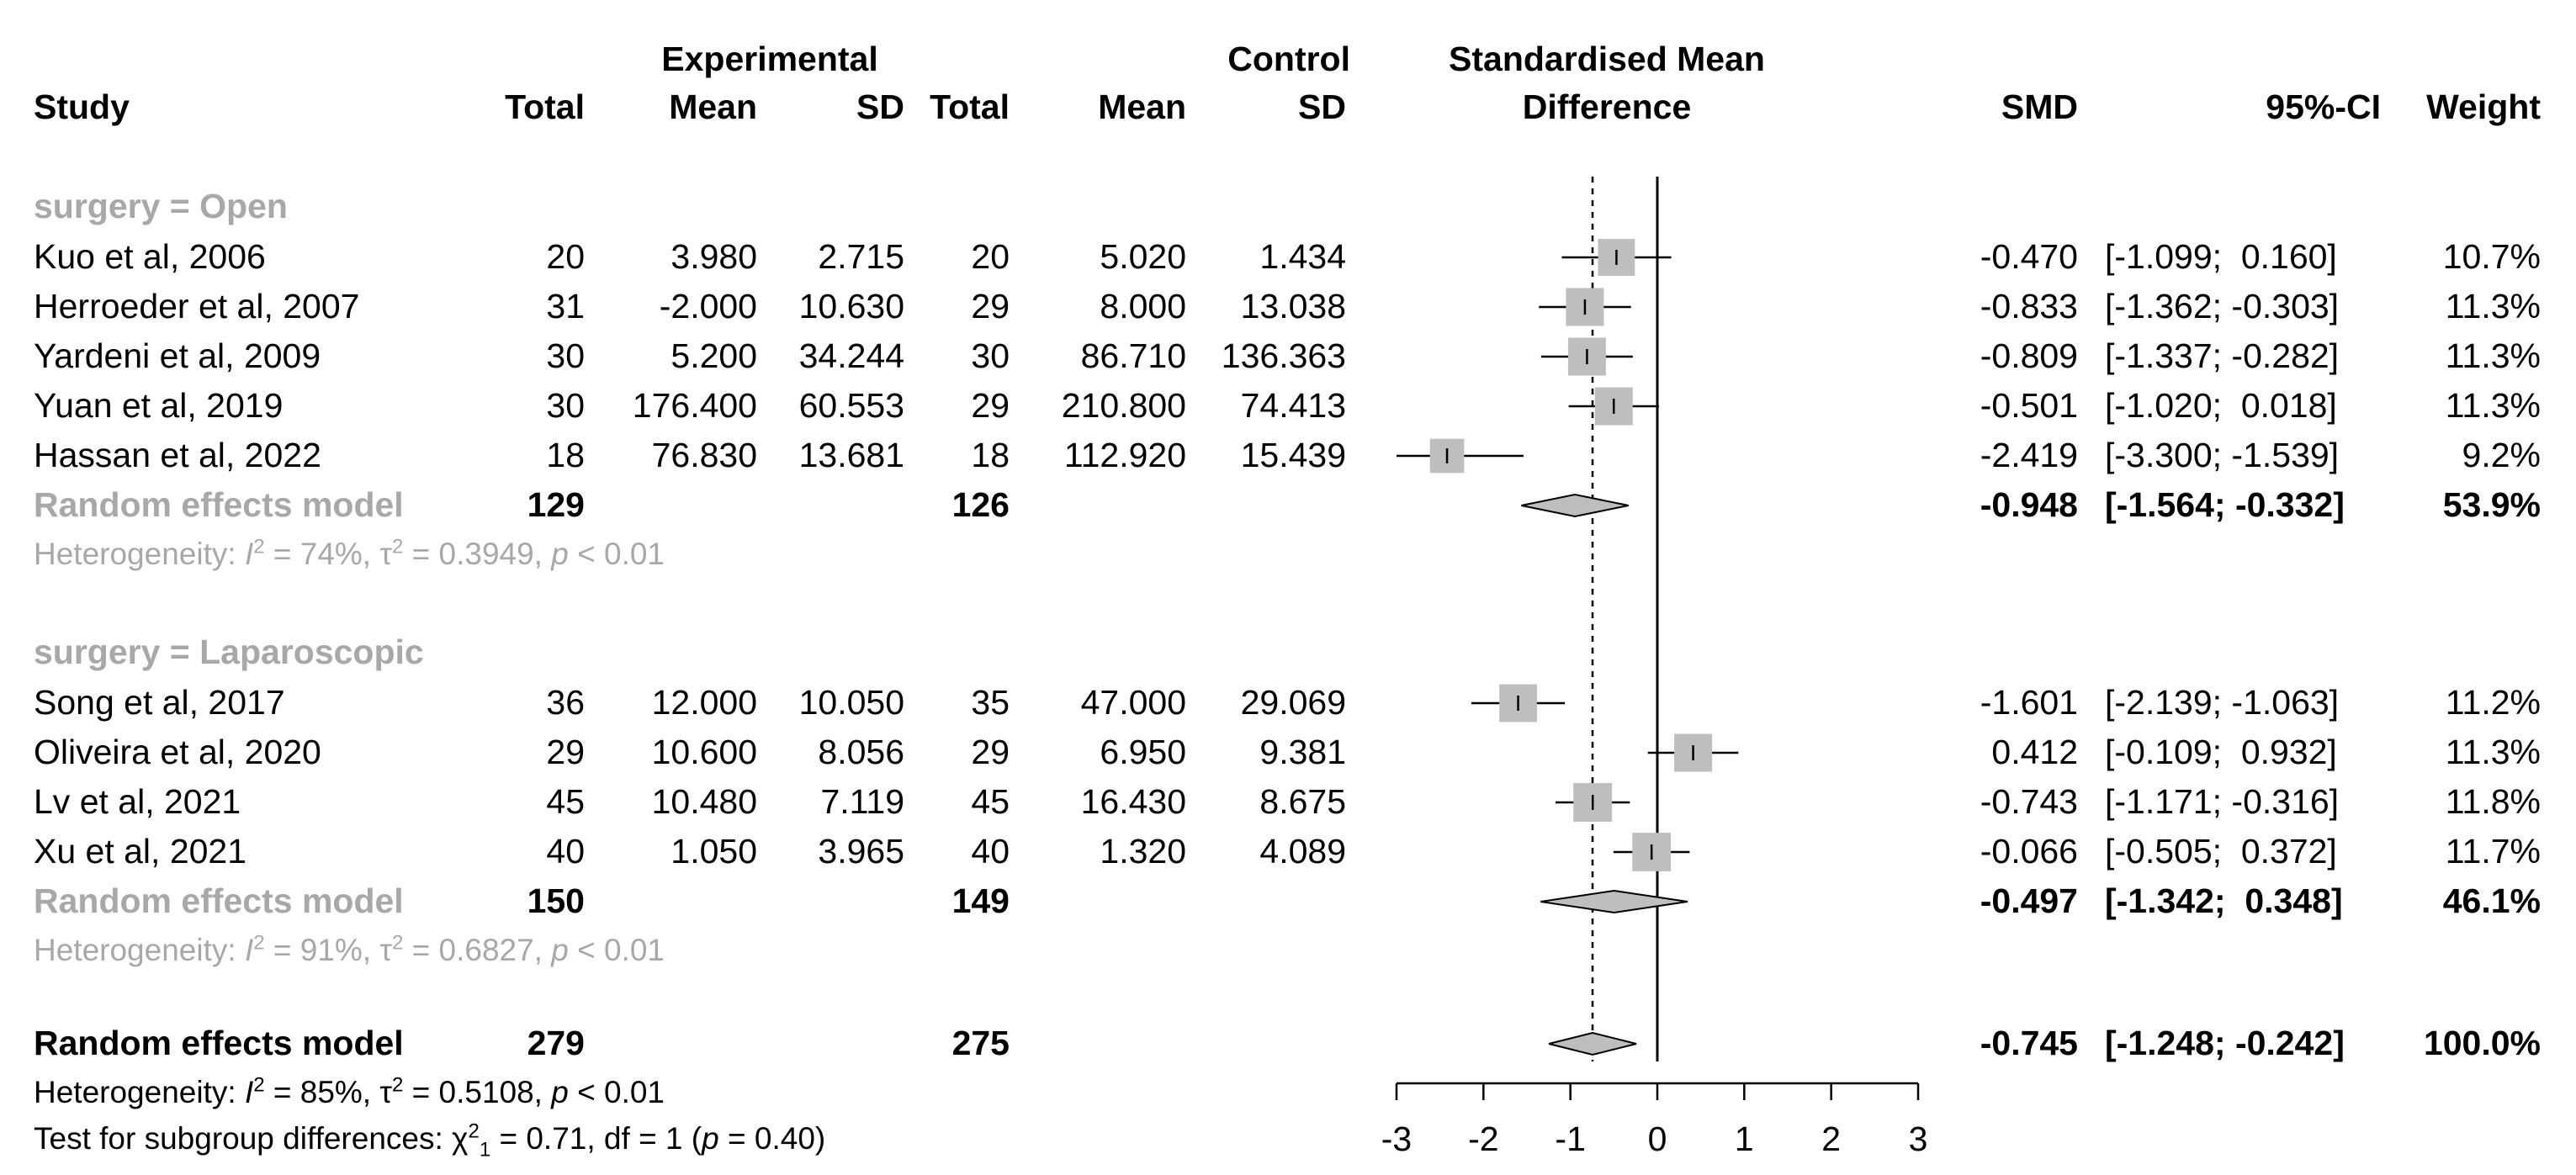  What do you see at coordinates (565, 851) in the screenshot?
I see `total-e: 40` at bounding box center [565, 851].